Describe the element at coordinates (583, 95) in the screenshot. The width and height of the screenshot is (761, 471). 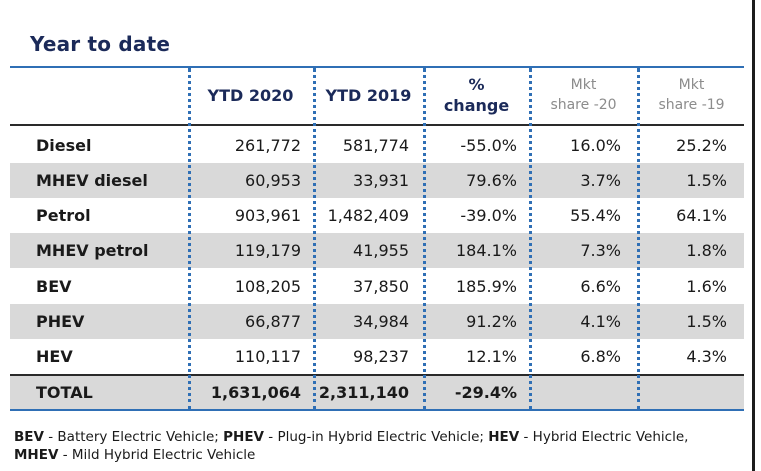
I see `header-market-share-20: Mkt share -20` at that location.